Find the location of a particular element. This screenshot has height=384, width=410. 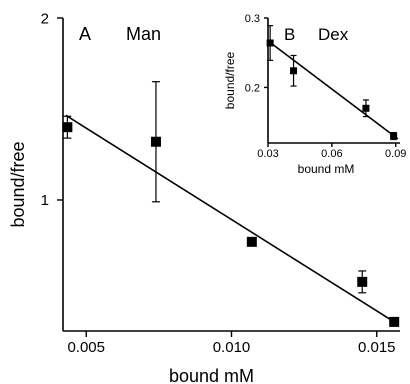

panel-title-b: Dex is located at coordinates (333, 34).